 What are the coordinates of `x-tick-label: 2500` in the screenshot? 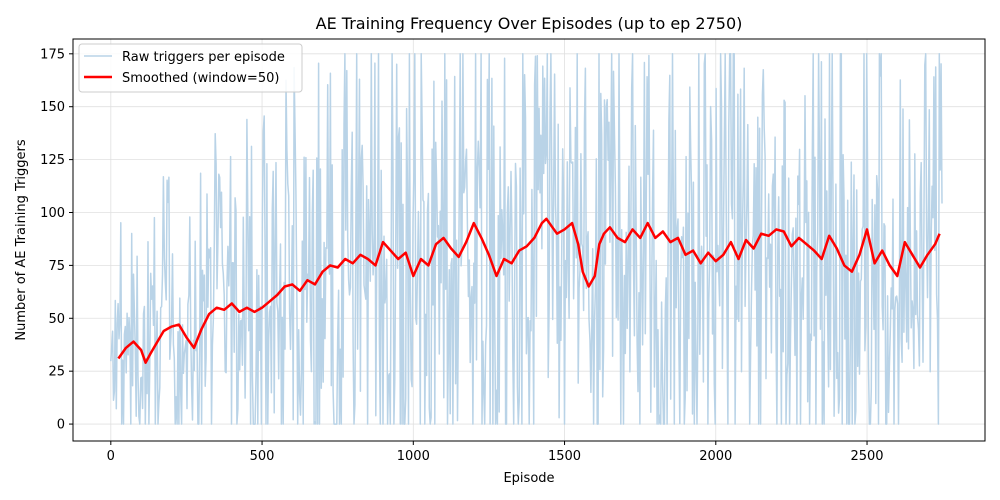 It's located at (866, 456).